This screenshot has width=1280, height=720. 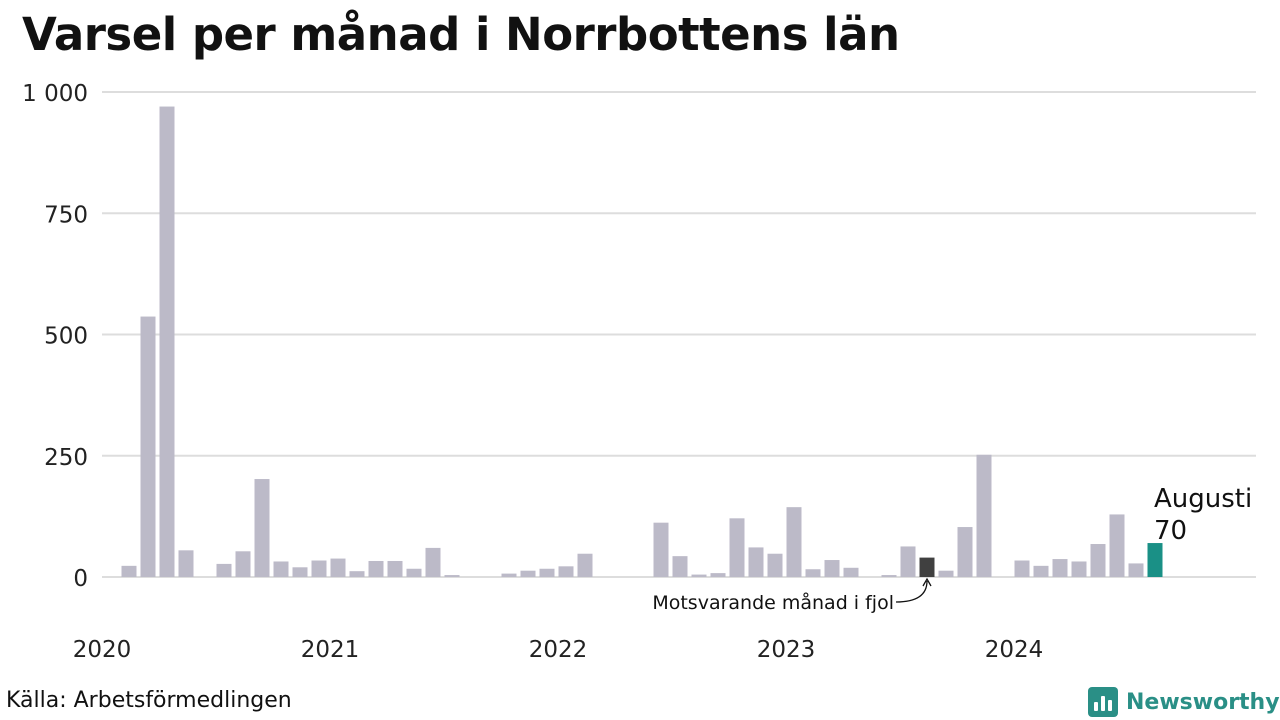 What do you see at coordinates (1203, 702) in the screenshot?
I see `brand-name: Newsworthy` at bounding box center [1203, 702].